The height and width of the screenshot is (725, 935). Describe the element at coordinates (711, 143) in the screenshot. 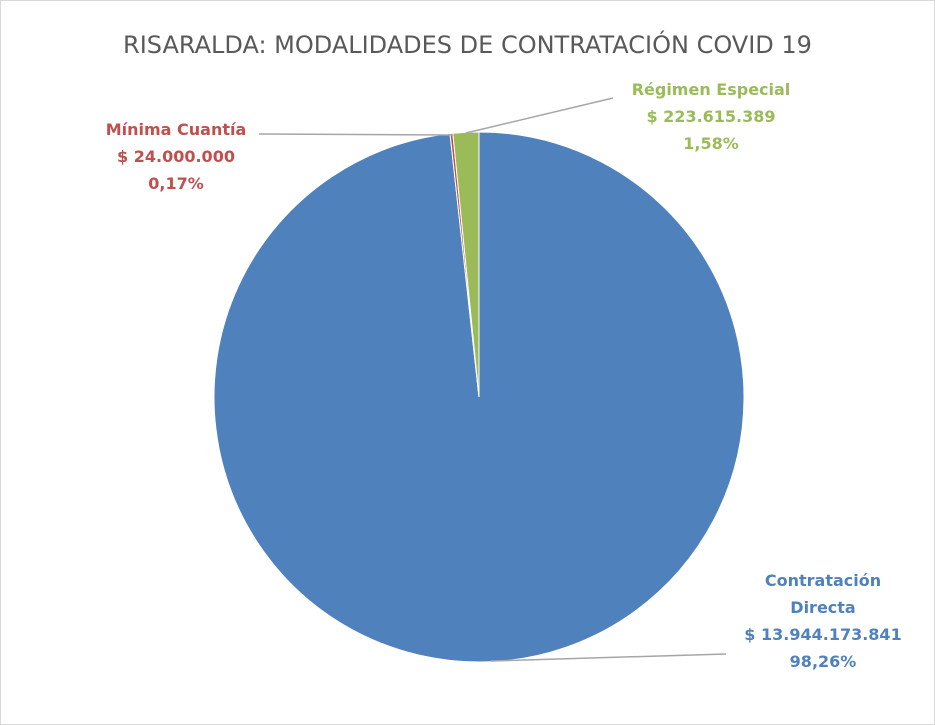

I see `percent-label: 1,58%` at that location.